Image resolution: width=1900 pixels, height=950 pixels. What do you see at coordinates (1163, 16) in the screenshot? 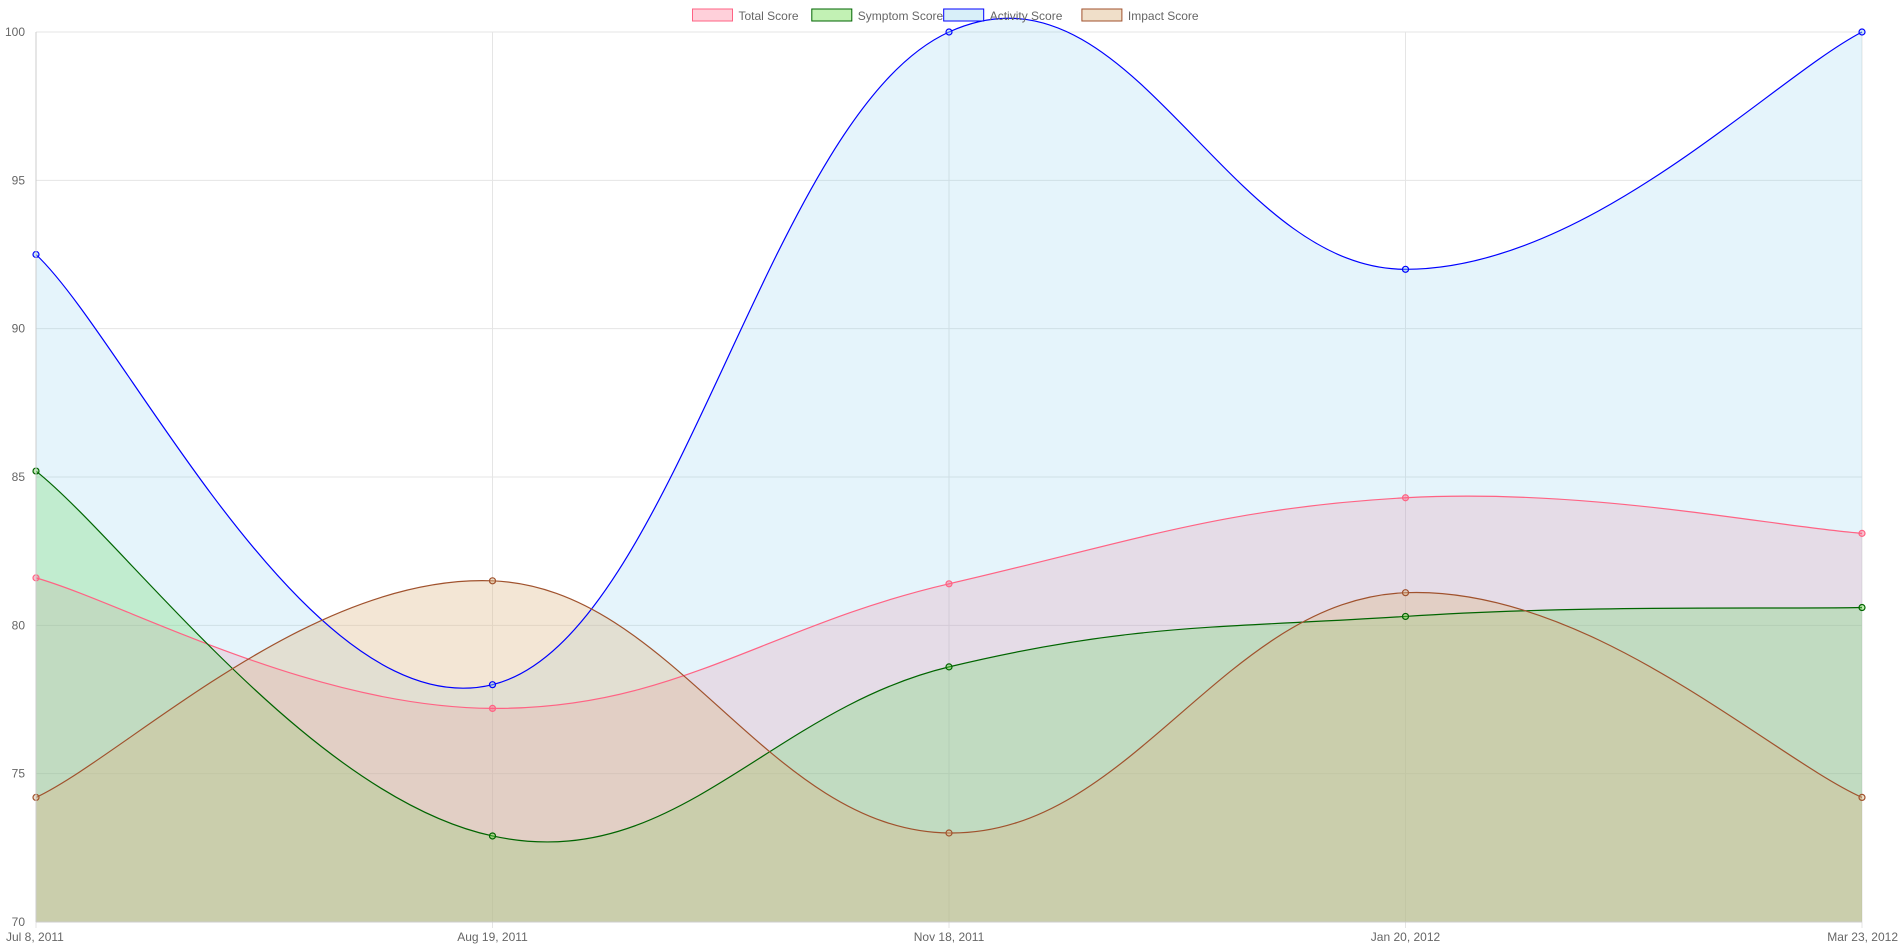
I see `legend-label: Impact Score` at bounding box center [1163, 16].